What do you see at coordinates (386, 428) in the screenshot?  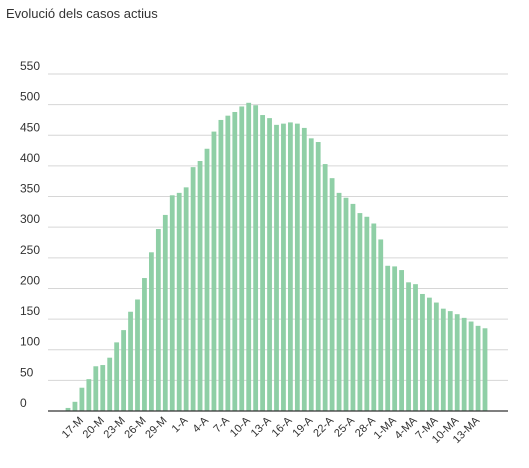 I see `x-tick-label: 1-MA` at bounding box center [386, 428].